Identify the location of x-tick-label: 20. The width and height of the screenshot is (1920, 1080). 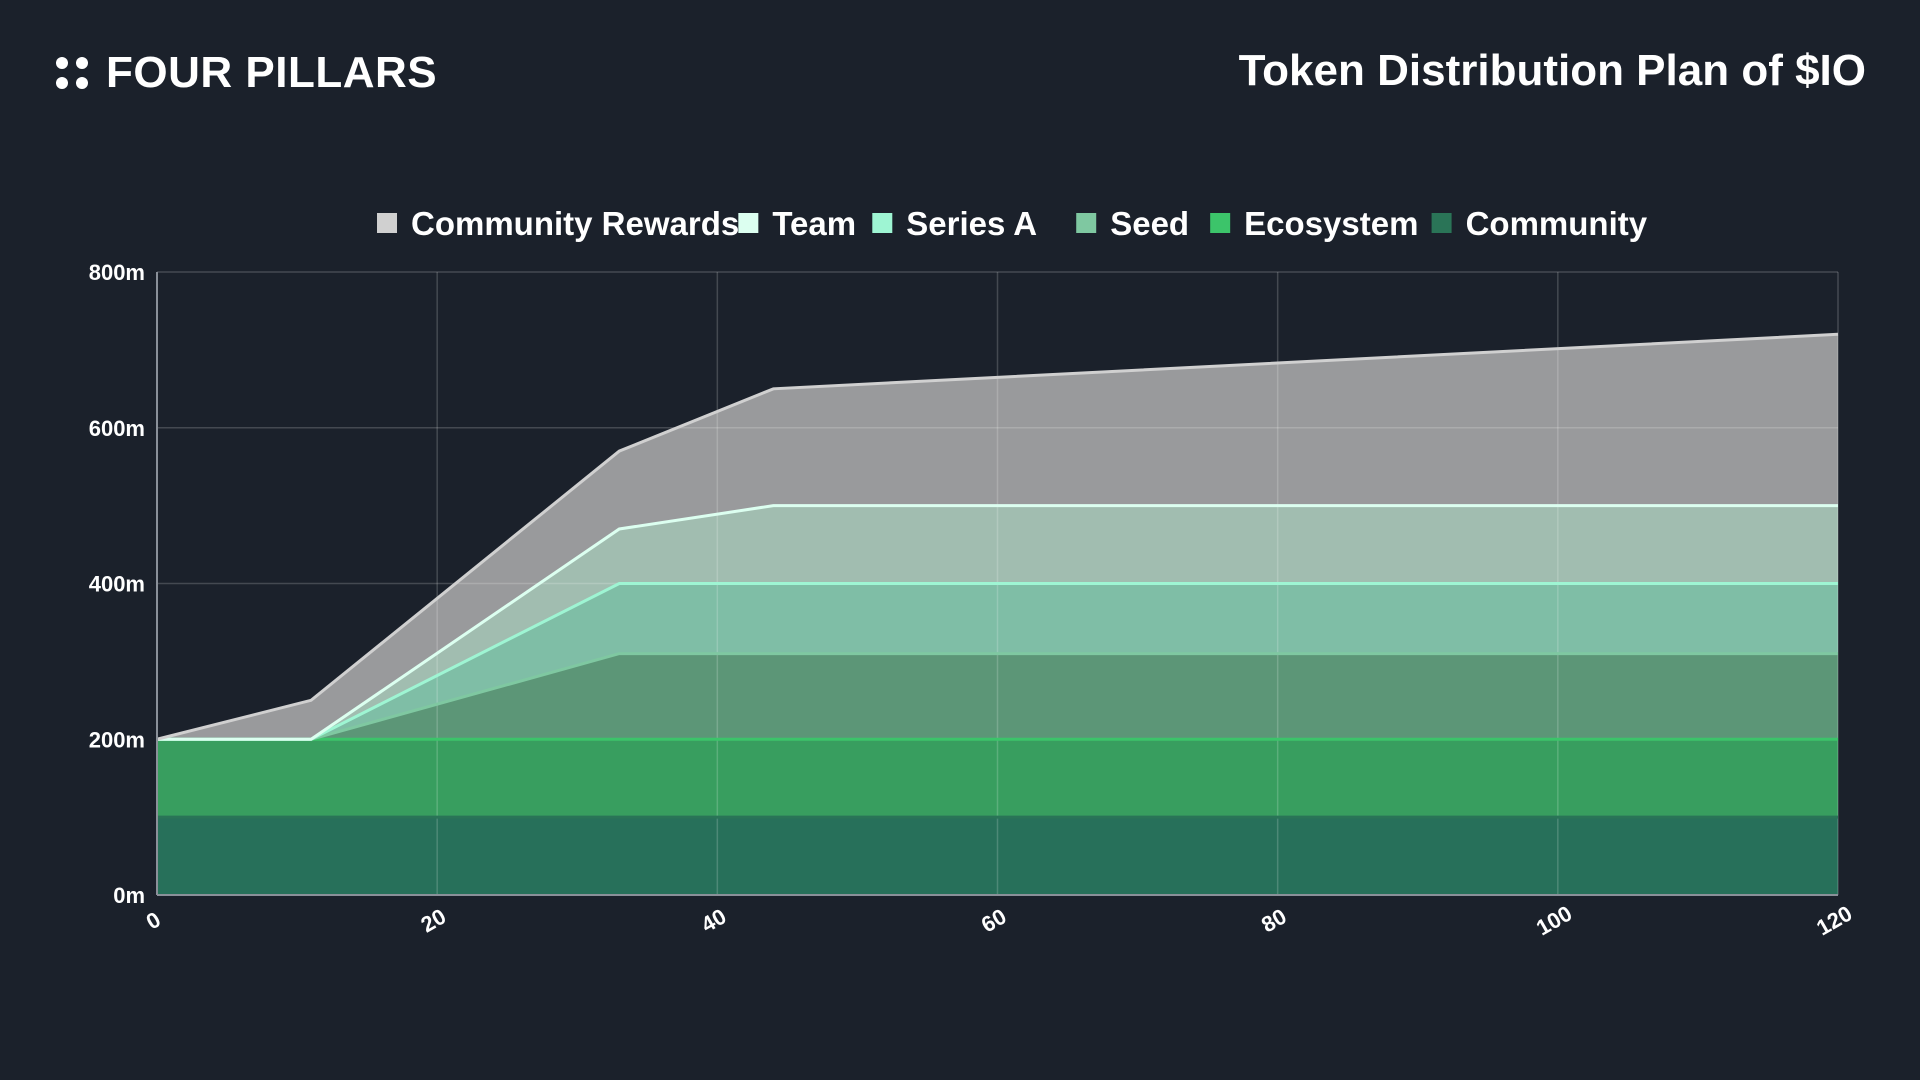
(434, 921).